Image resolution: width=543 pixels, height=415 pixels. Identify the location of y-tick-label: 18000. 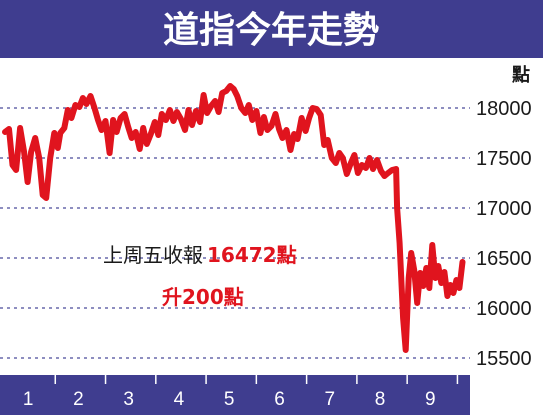
(504, 109).